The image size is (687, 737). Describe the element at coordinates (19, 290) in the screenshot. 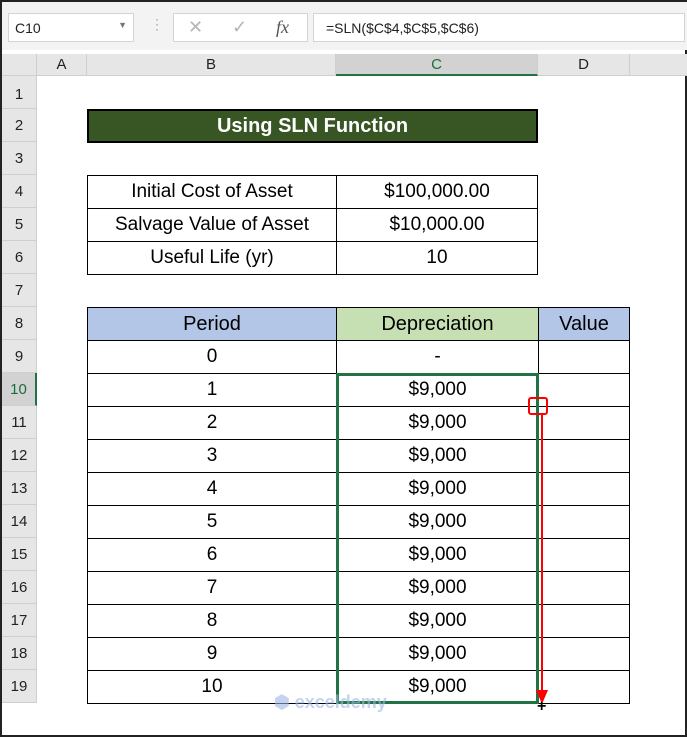

I see `row-header-7: 7` at that location.